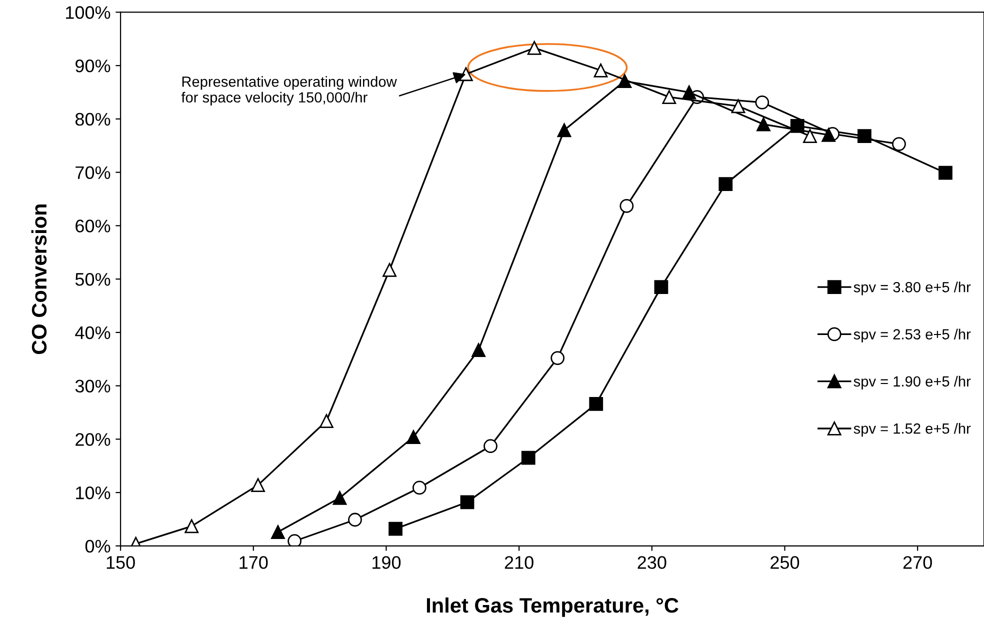 The width and height of the screenshot is (984, 643). Describe the element at coordinates (254, 562) in the screenshot. I see `x-tick-label: 170` at that location.